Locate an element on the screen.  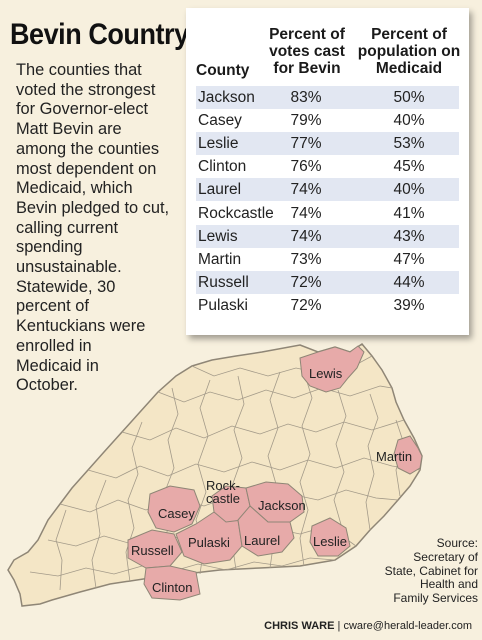
county-lewis is located at coordinates (332, 369).